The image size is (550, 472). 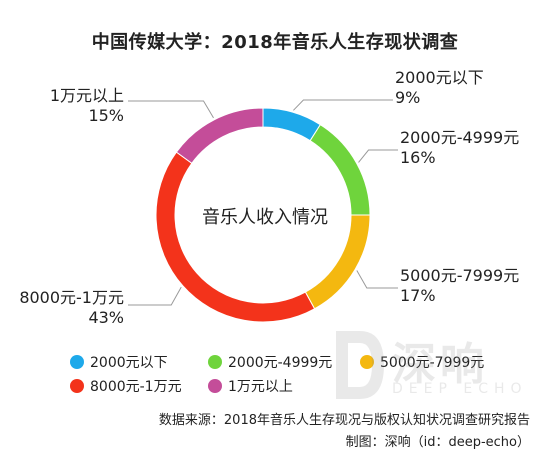 I want to click on legend-label-5: 1万元以上, so click(x=260, y=387).